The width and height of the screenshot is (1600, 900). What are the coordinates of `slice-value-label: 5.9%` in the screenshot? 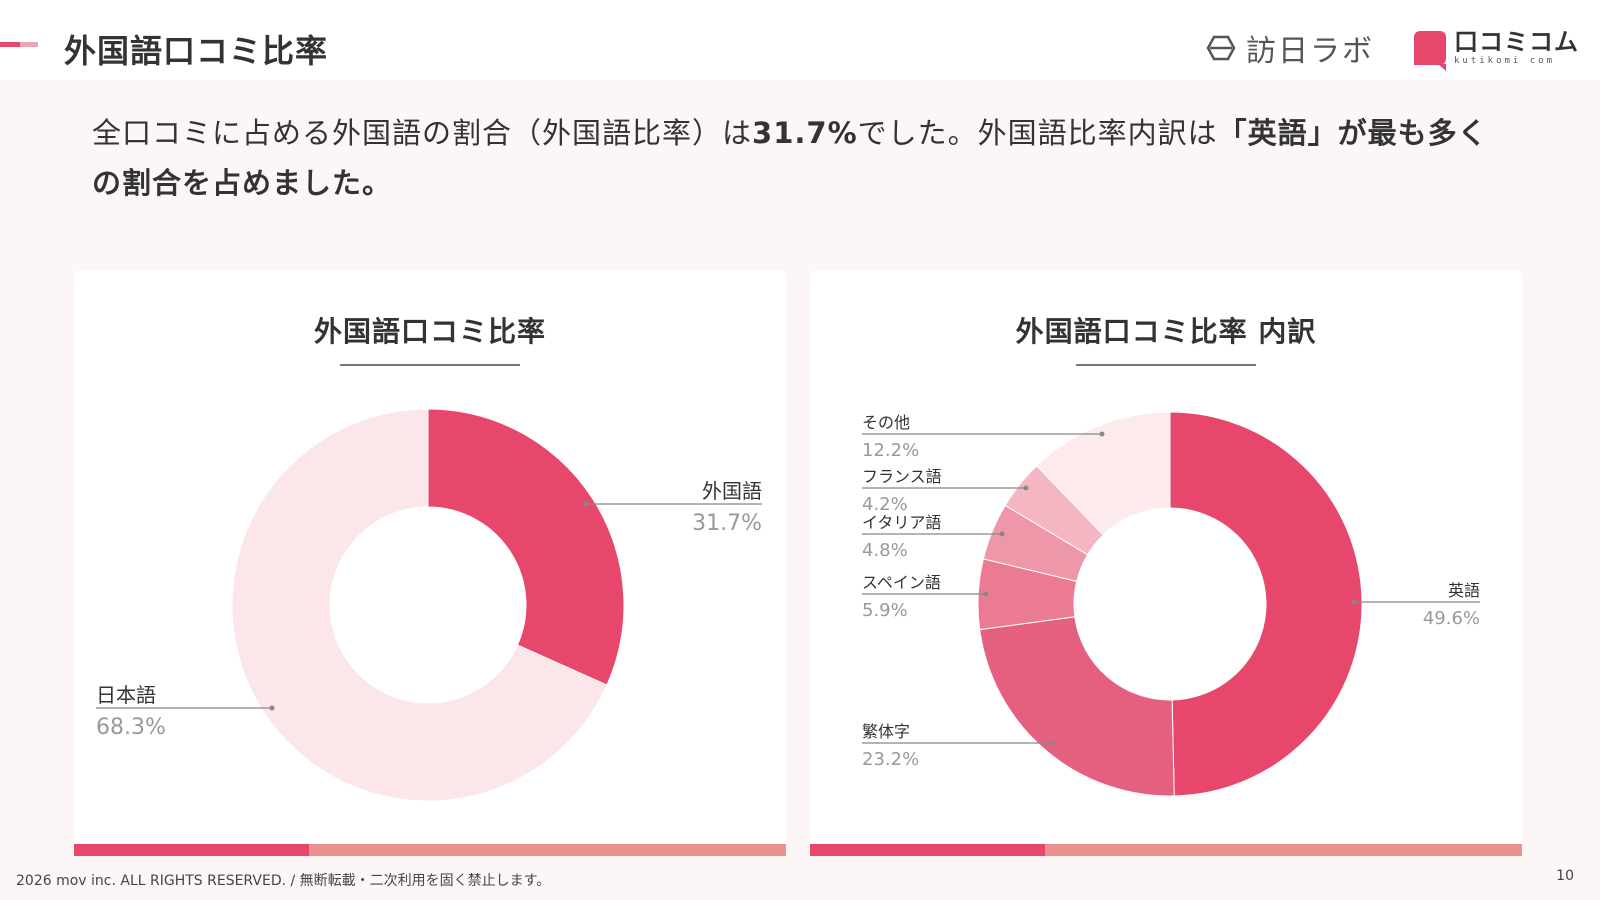 It's located at (885, 610).